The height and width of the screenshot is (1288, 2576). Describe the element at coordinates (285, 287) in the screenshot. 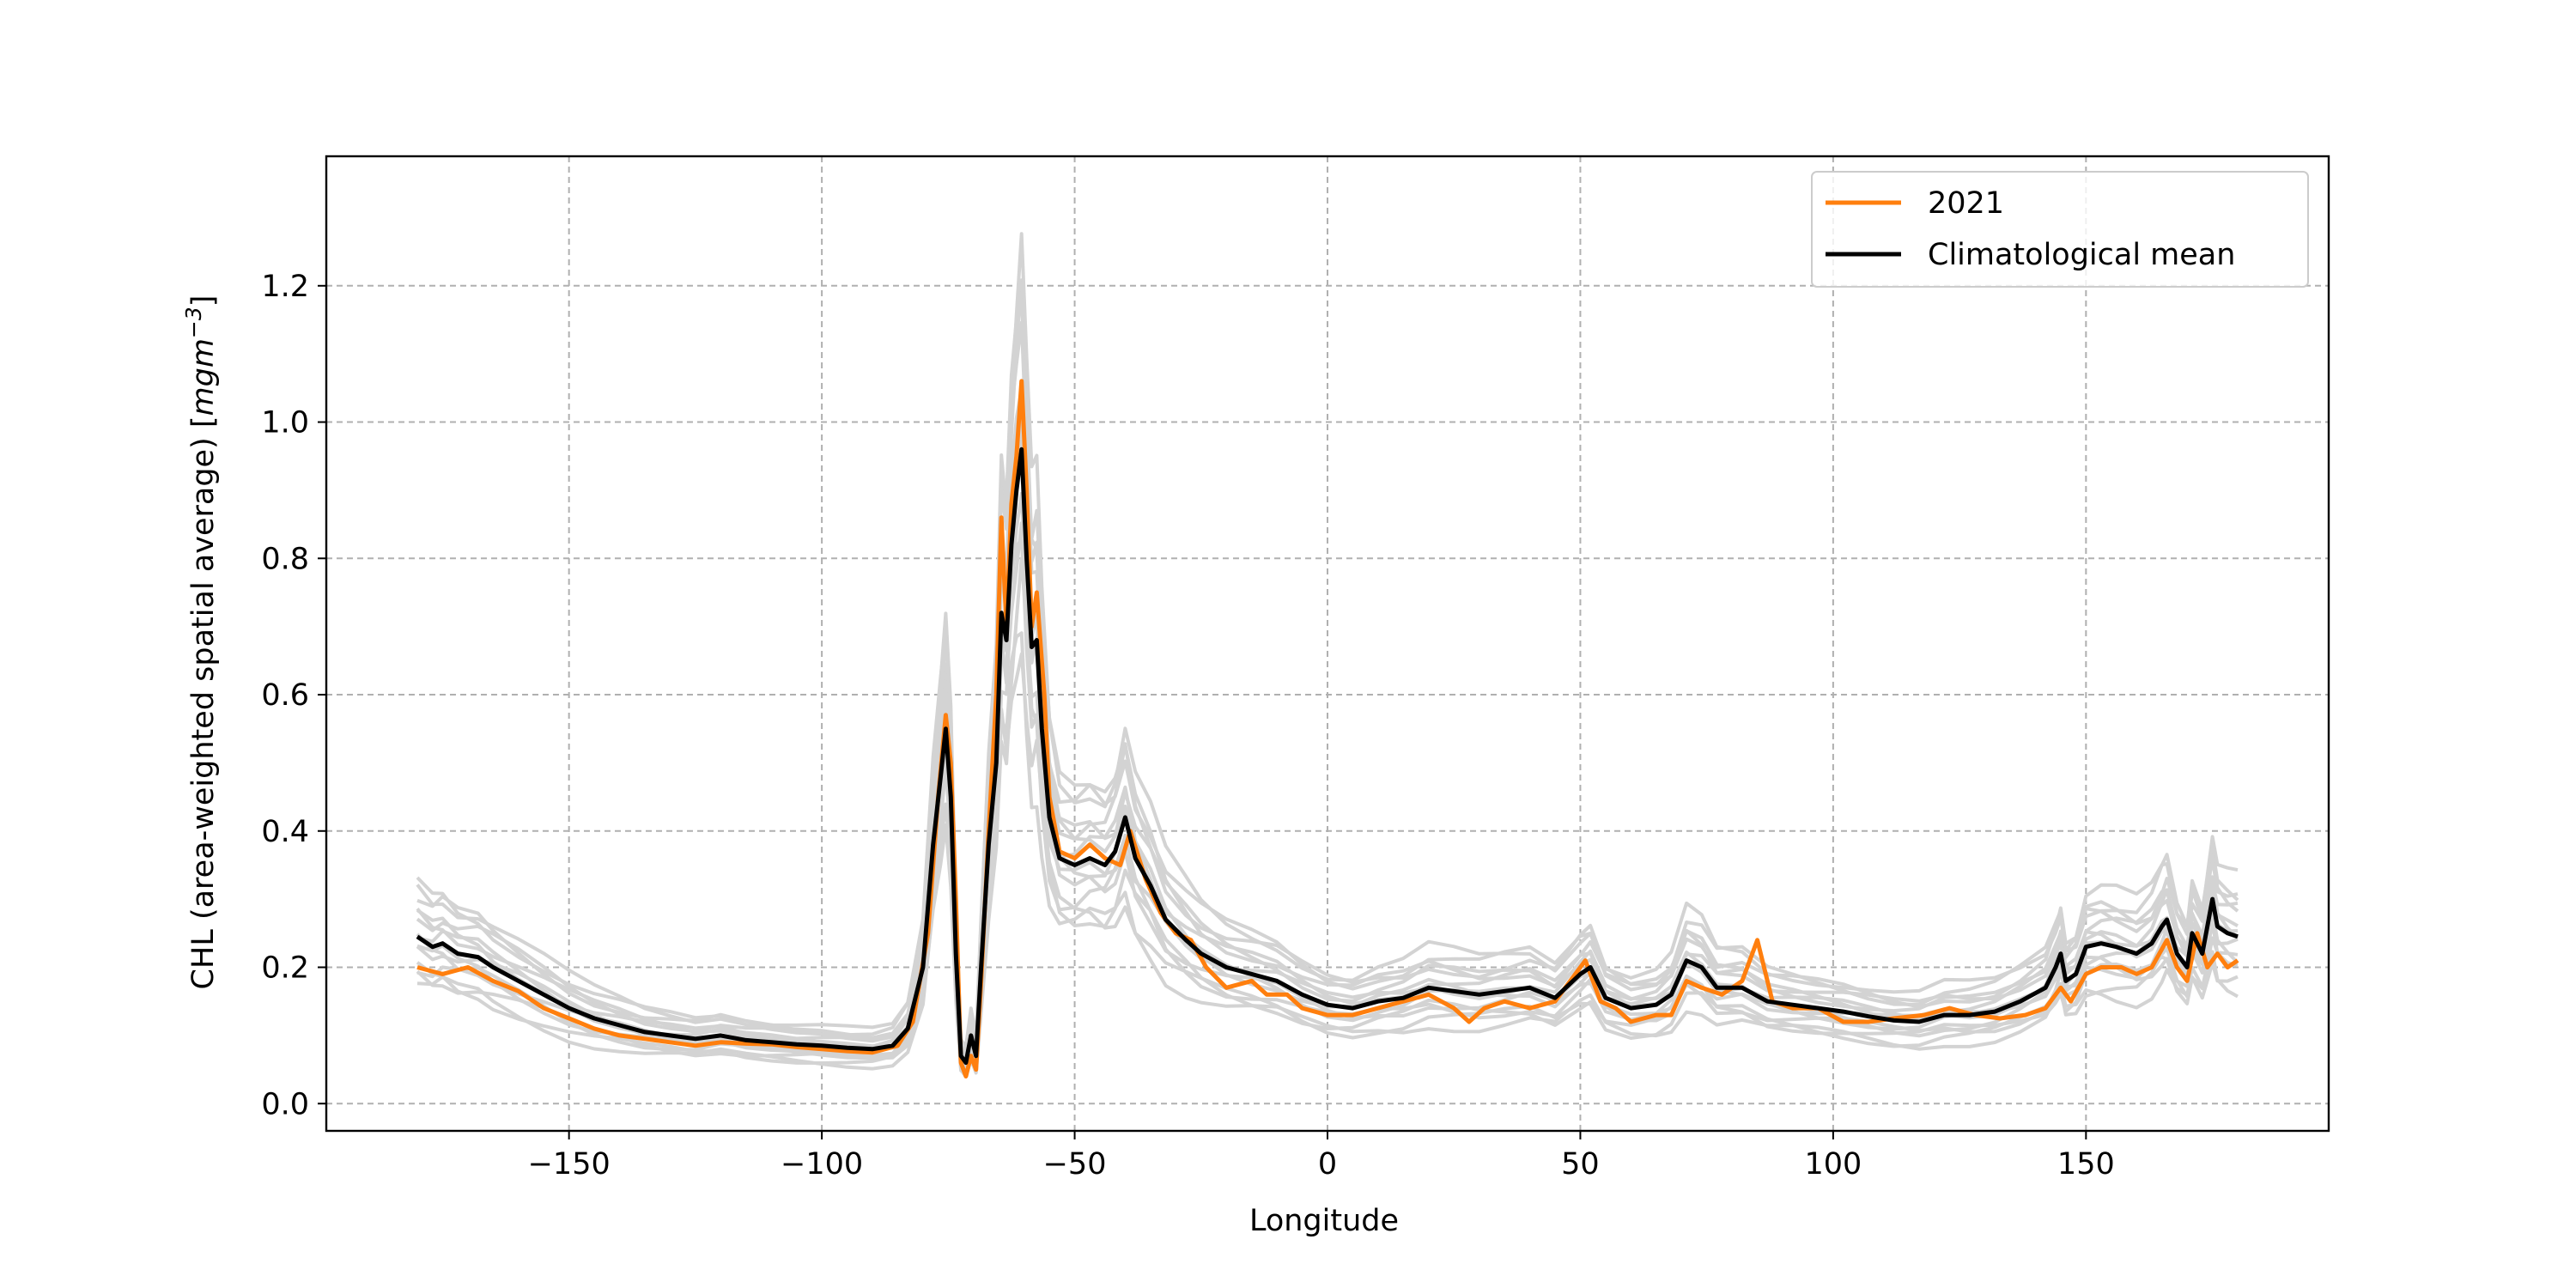

I see `y-tick-label: 1.2` at that location.